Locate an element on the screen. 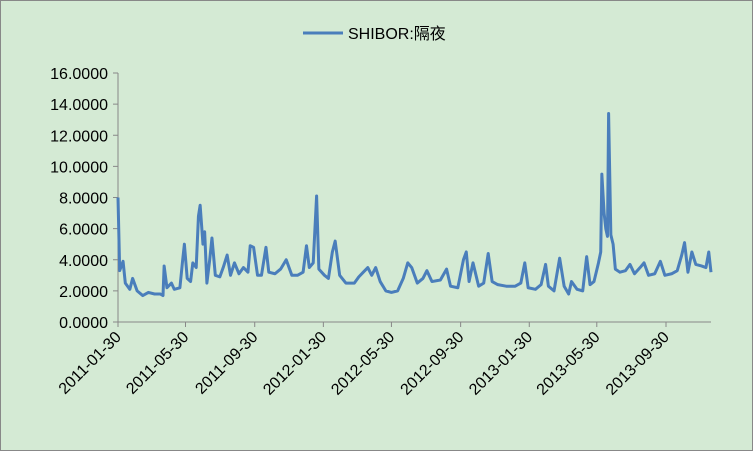 This screenshot has width=753, height=456. y-tick-label: 4.0000 is located at coordinates (83, 261).